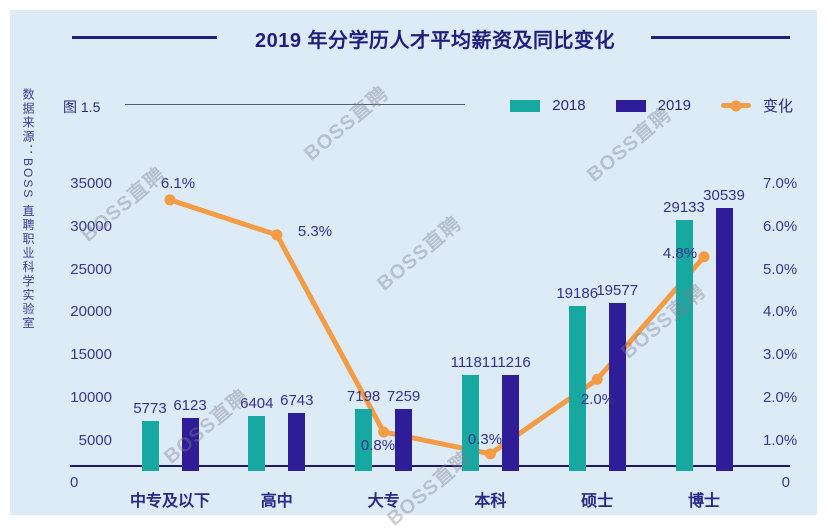 The width and height of the screenshot is (827, 531). Describe the element at coordinates (780, 269) in the screenshot. I see `pct-axis-tick-label: 5.0%` at that location.